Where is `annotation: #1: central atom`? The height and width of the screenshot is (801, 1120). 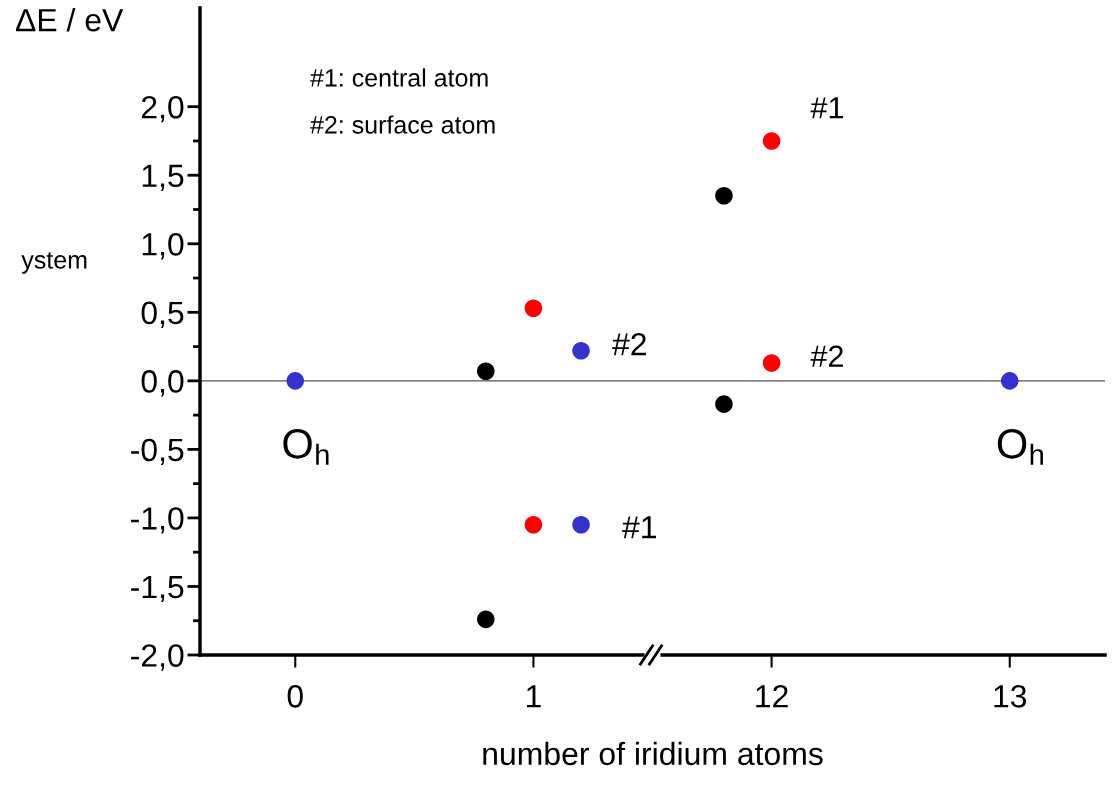 annotation: #1: central atom is located at coordinates (399, 77).